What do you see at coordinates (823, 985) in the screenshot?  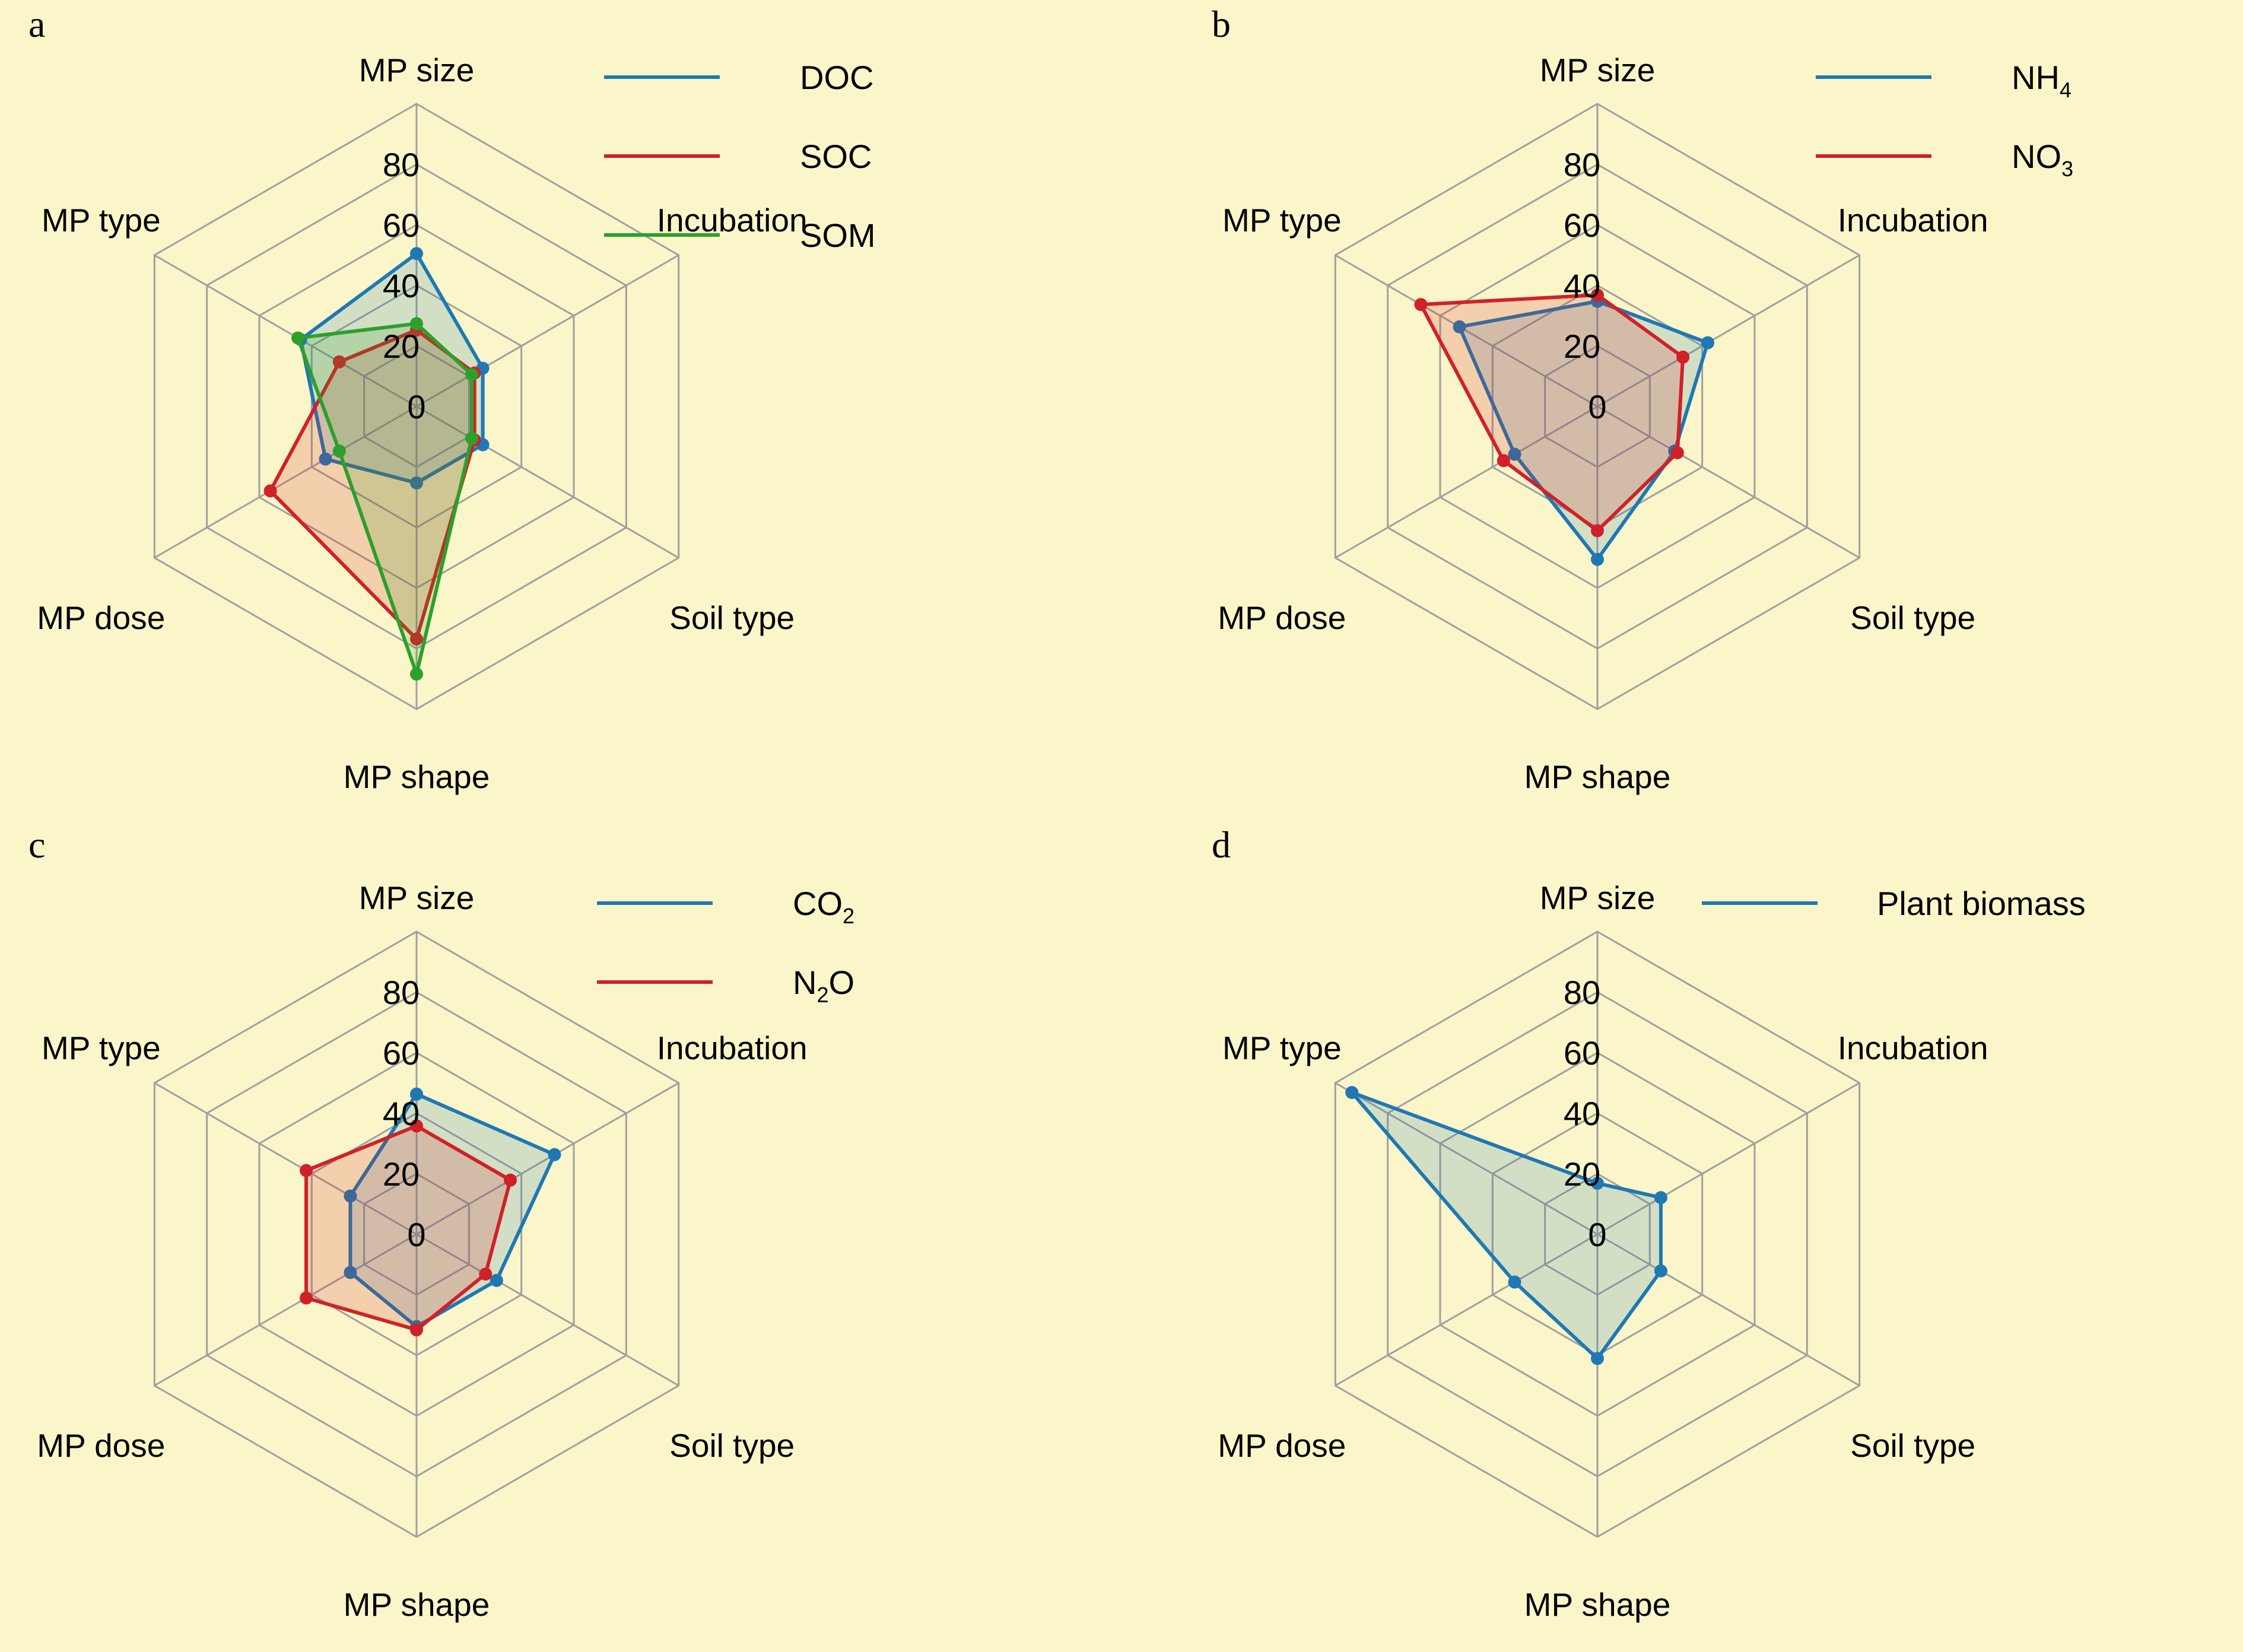 I see `legend-entry: N2O` at bounding box center [823, 985].